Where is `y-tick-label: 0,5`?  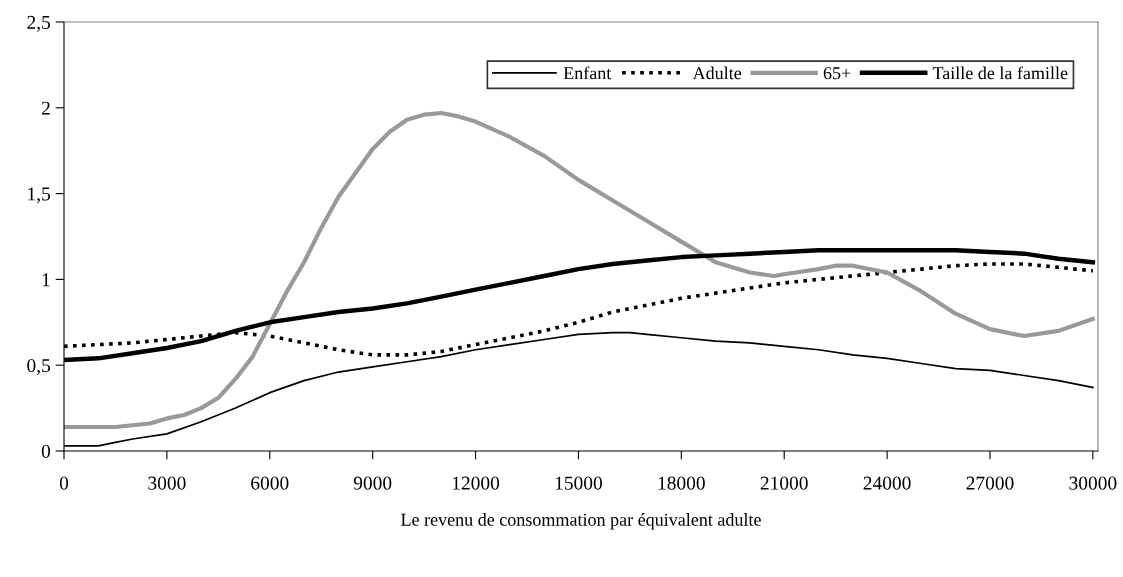 y-tick-label: 0,5 is located at coordinates (39, 367).